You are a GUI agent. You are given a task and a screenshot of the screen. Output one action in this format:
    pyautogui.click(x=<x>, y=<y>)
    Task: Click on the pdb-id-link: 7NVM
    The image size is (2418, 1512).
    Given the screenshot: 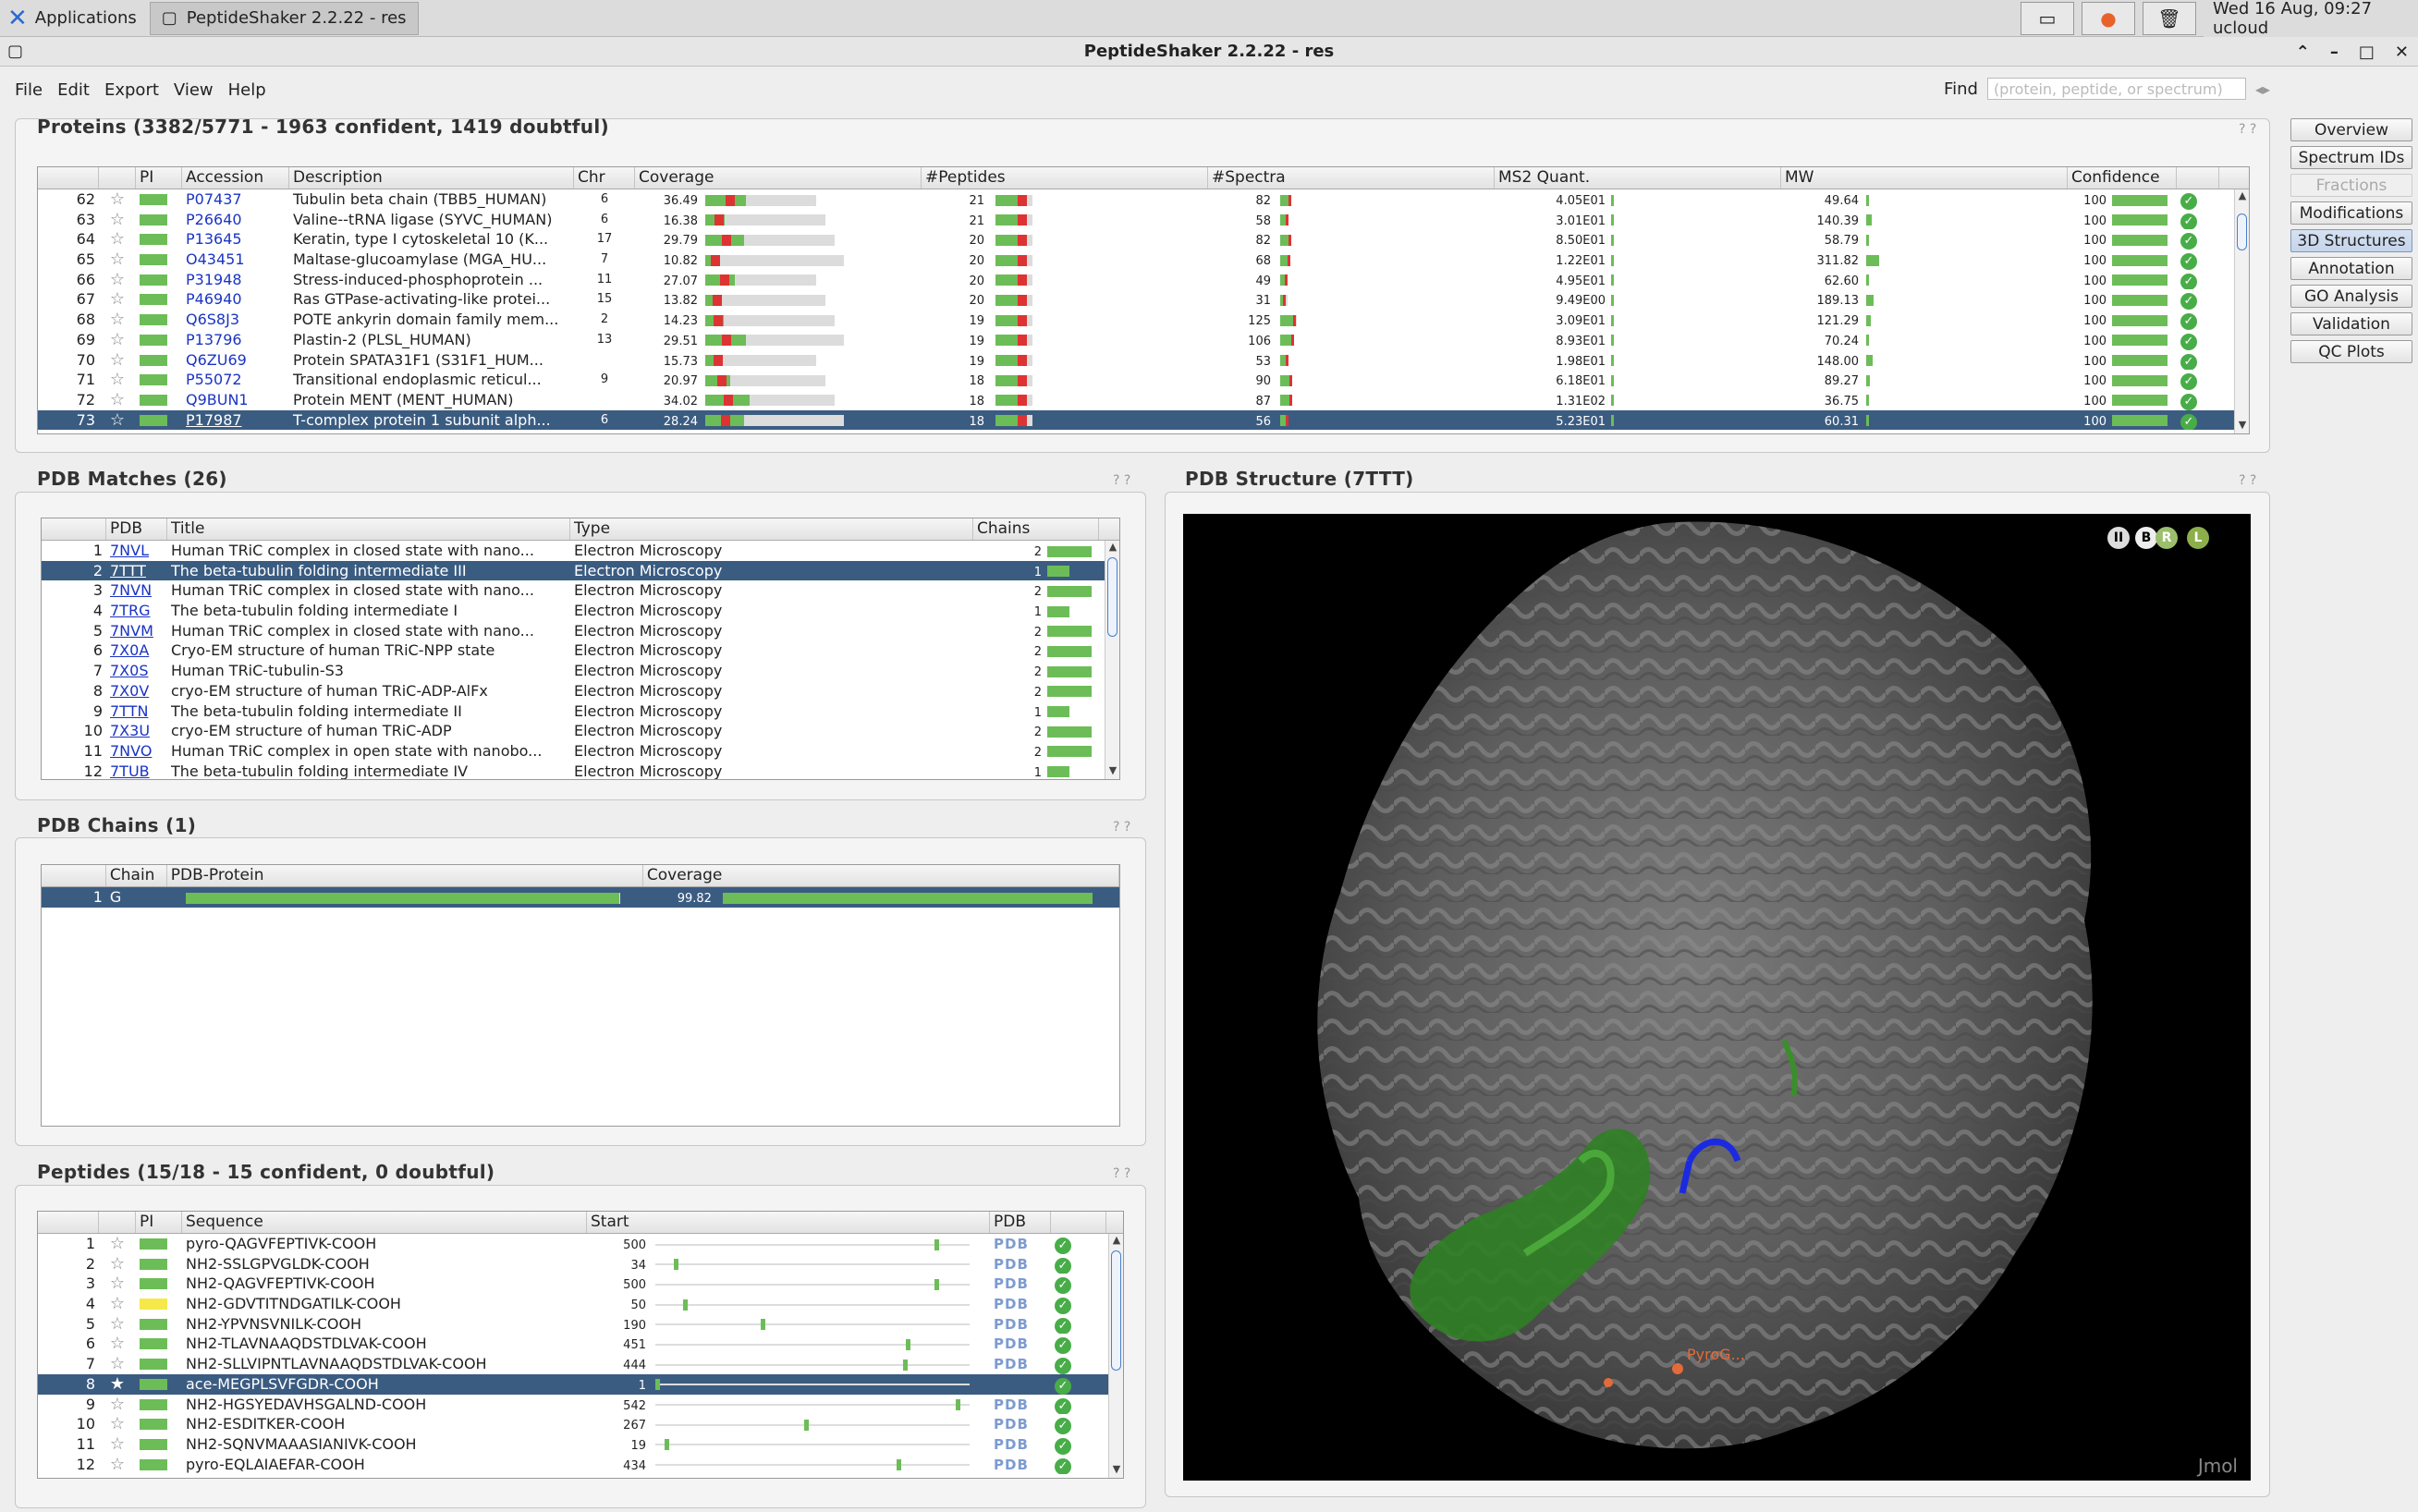 What is the action you would take?
    pyautogui.click(x=131, y=631)
    